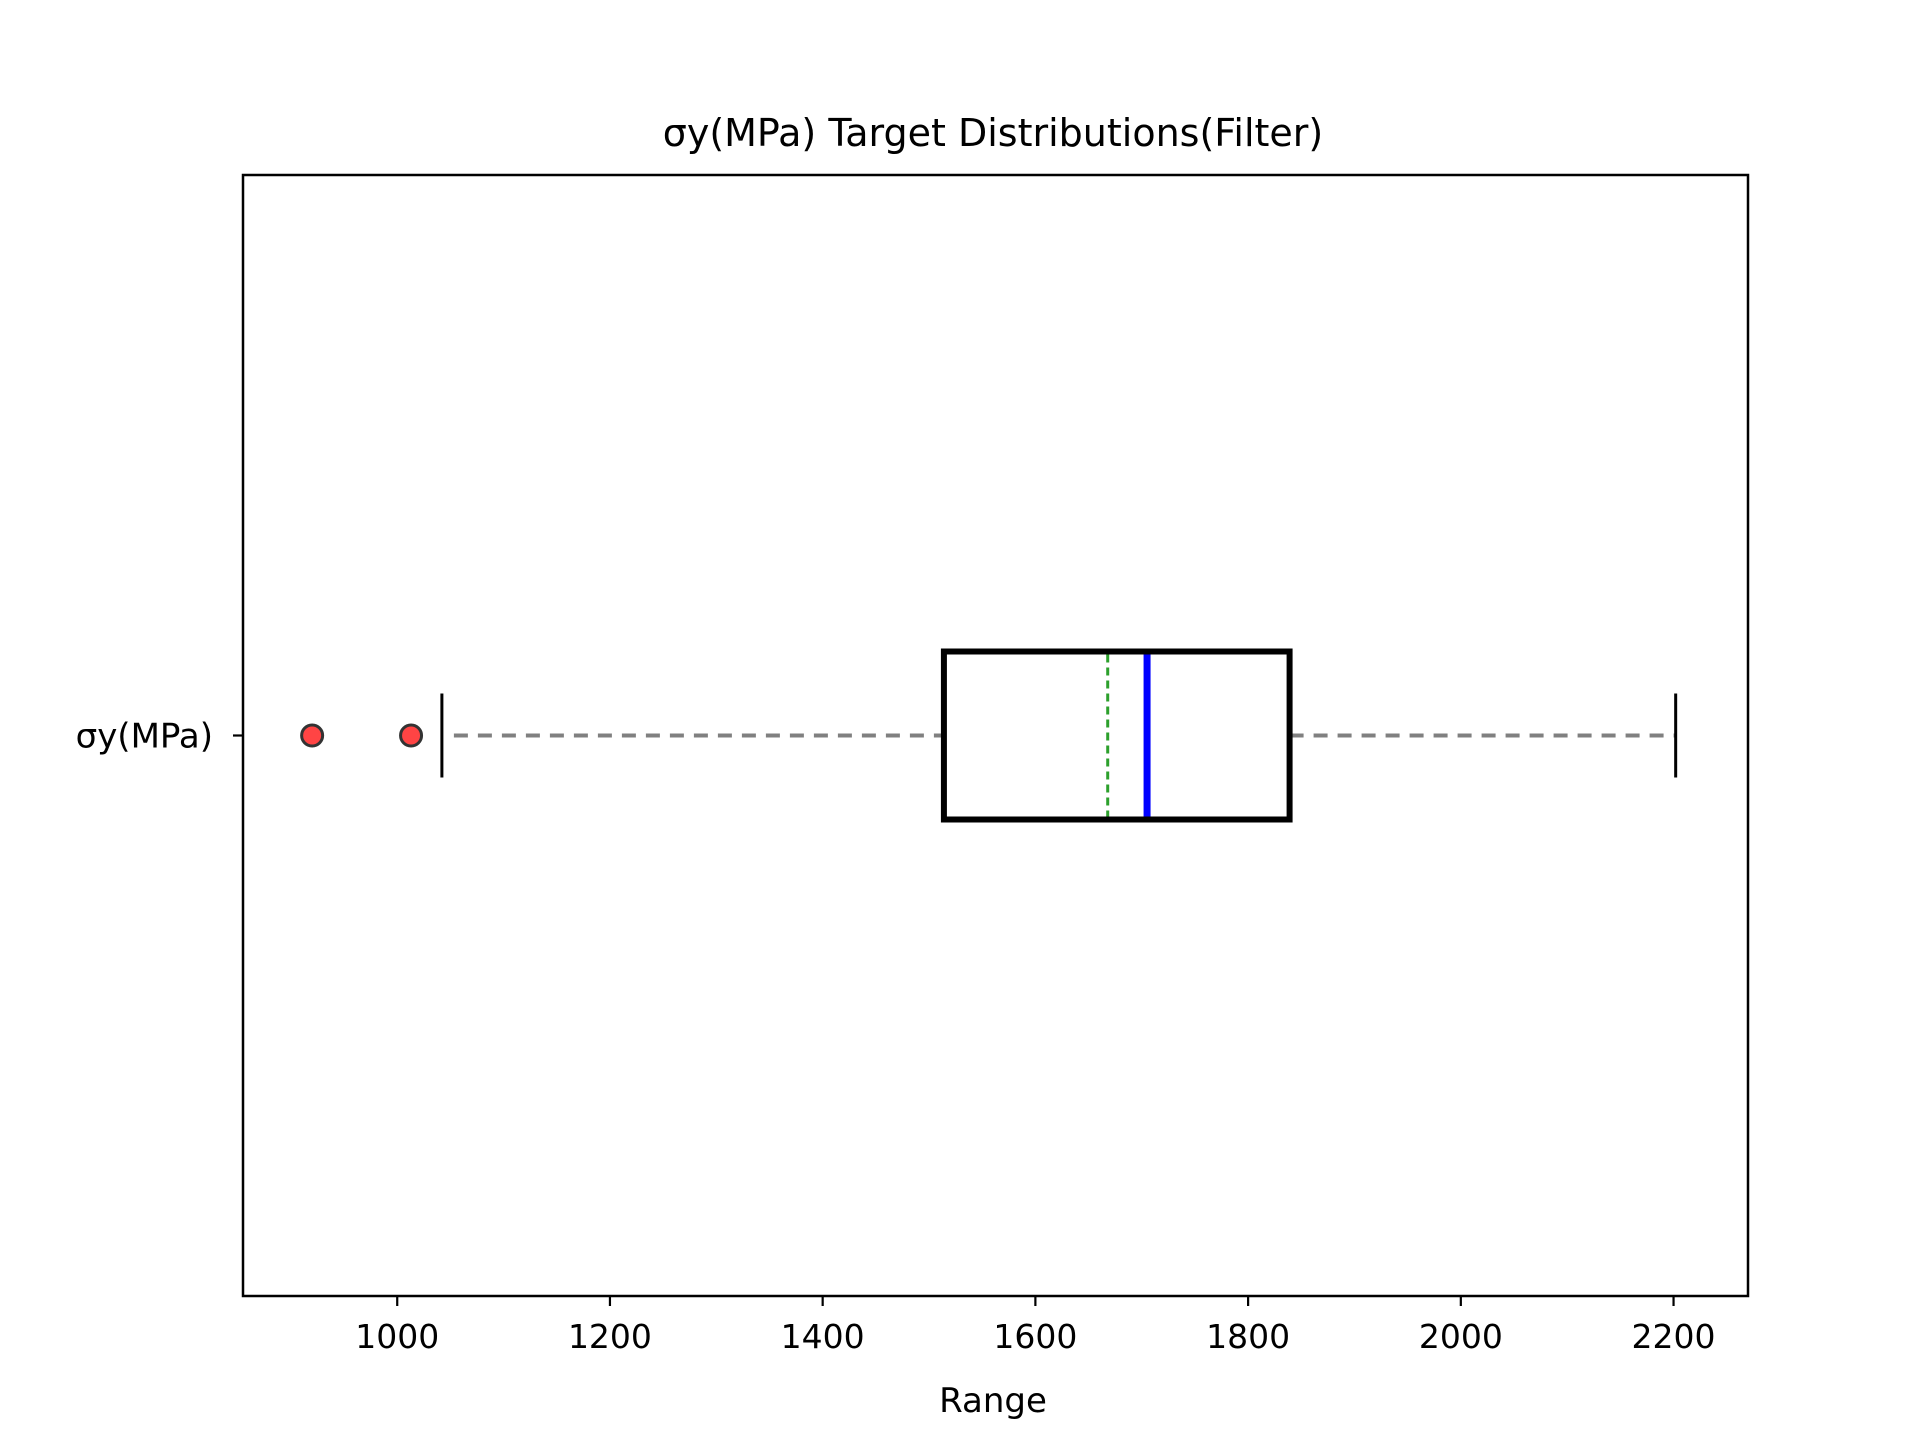 The image size is (1920, 1440). Describe the element at coordinates (1674, 1336) in the screenshot. I see `x-tick-label-2200: 2200` at that location.